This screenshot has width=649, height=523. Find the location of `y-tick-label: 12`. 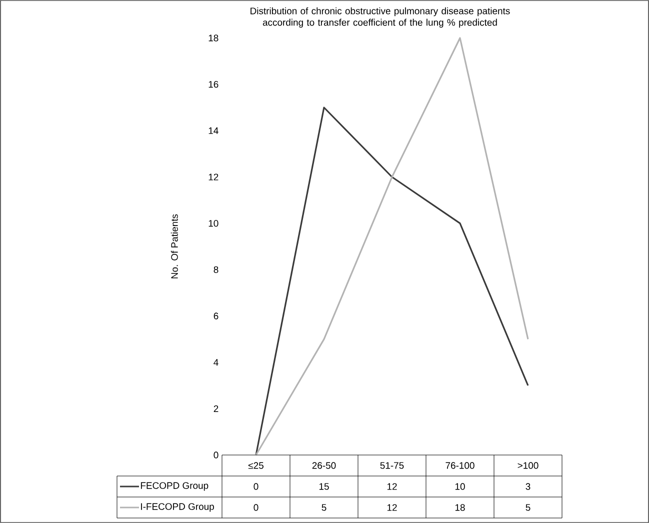

y-tick-label: 12 is located at coordinates (213, 177).